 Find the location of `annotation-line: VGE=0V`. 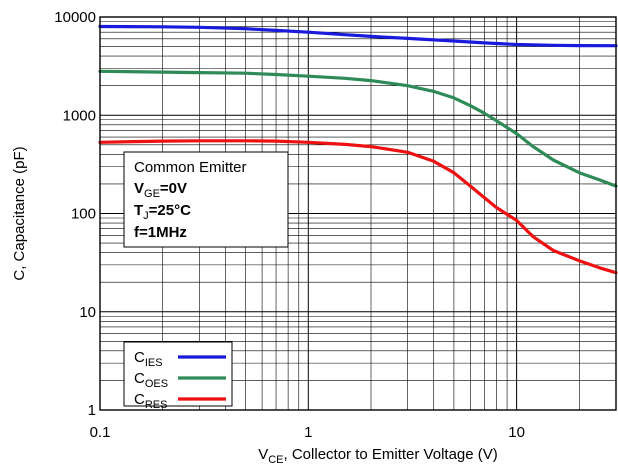

annotation-line: VGE=0V is located at coordinates (160, 190).